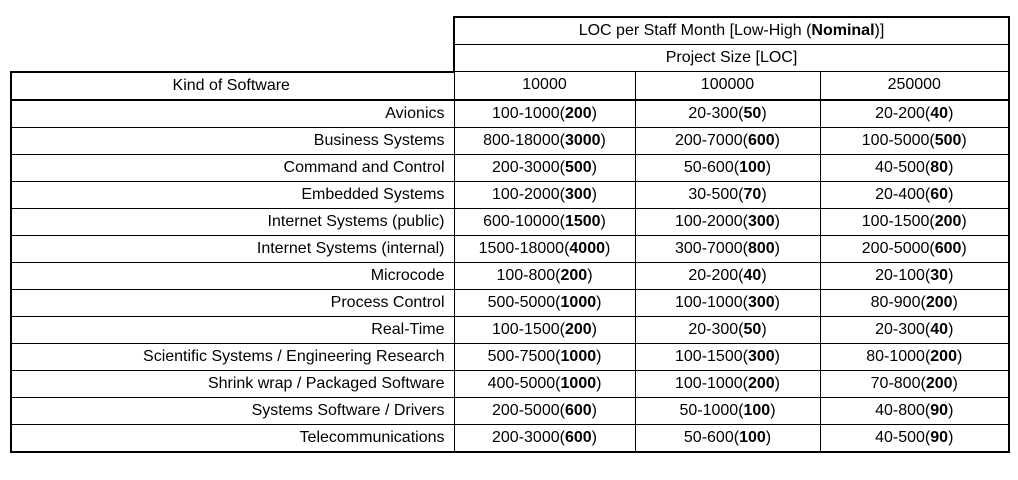 The width and height of the screenshot is (1018, 480). What do you see at coordinates (948, 140) in the screenshot?
I see `loc-nominal: 500` at bounding box center [948, 140].